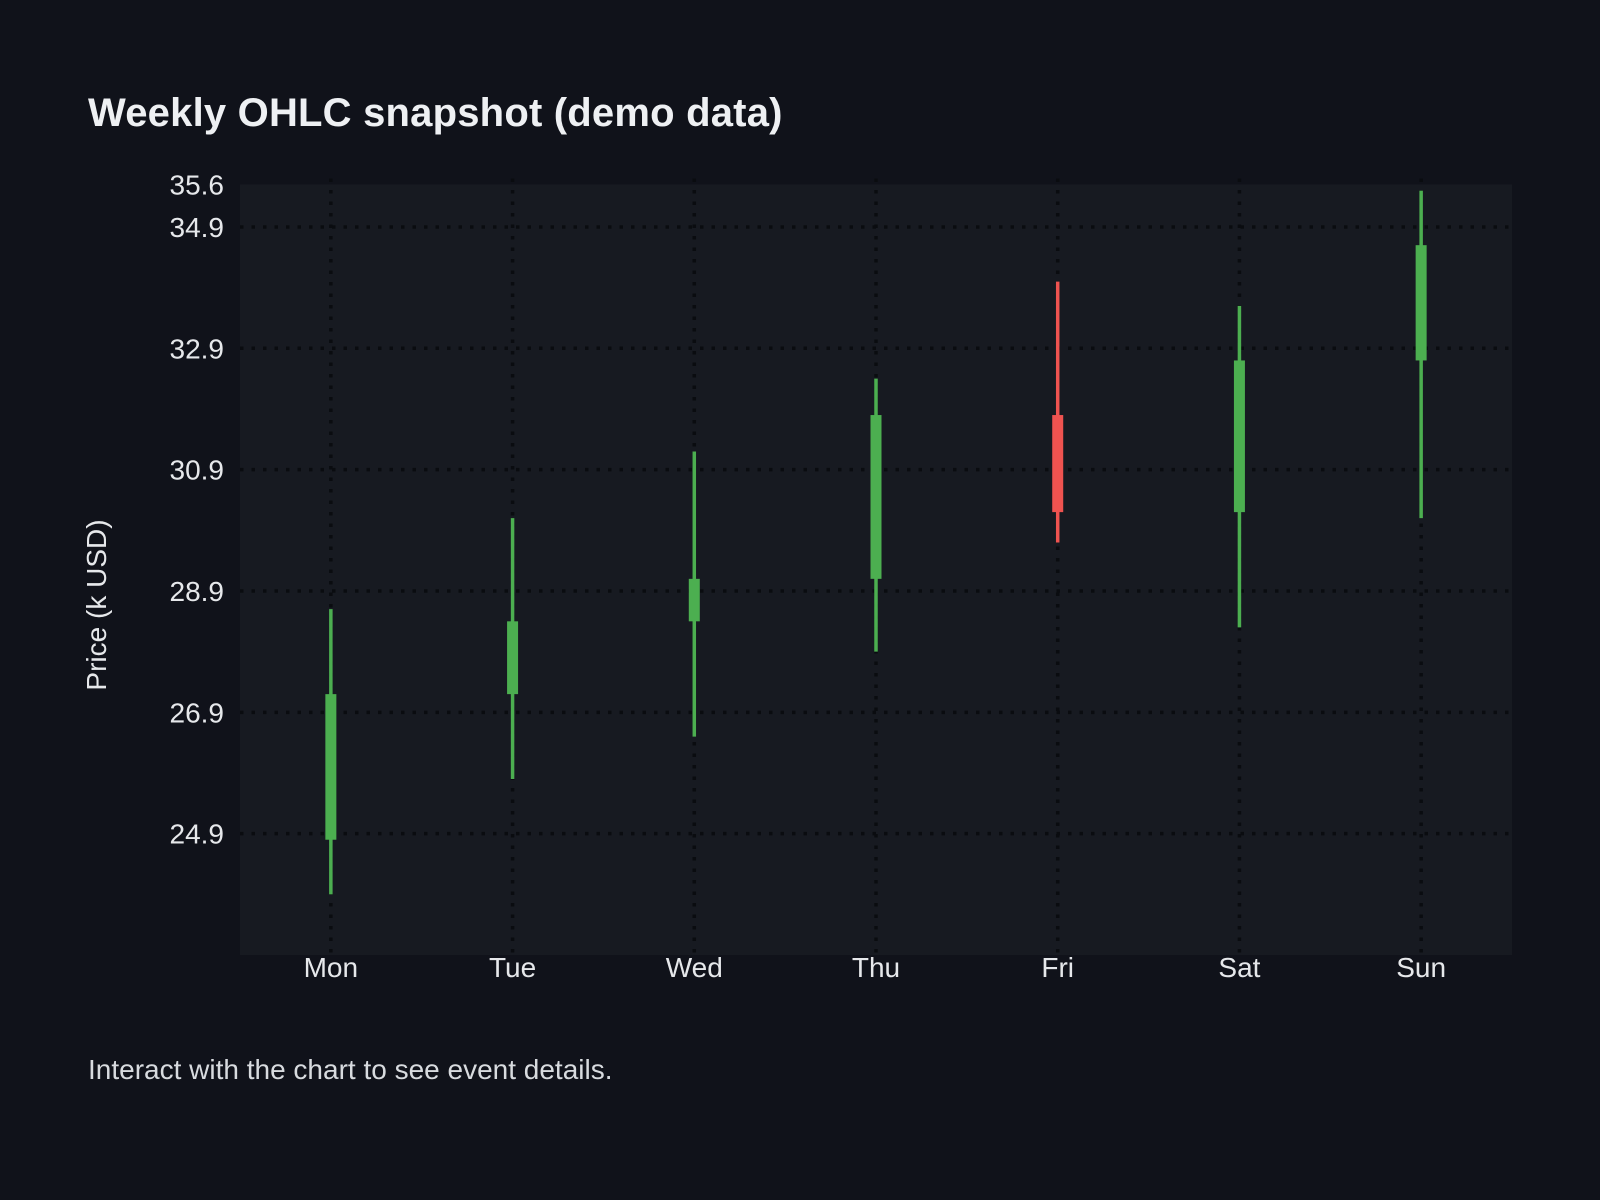 This screenshot has height=1200, width=1600. Describe the element at coordinates (1421, 967) in the screenshot. I see `x-tick-label-sun: Sun` at that location.